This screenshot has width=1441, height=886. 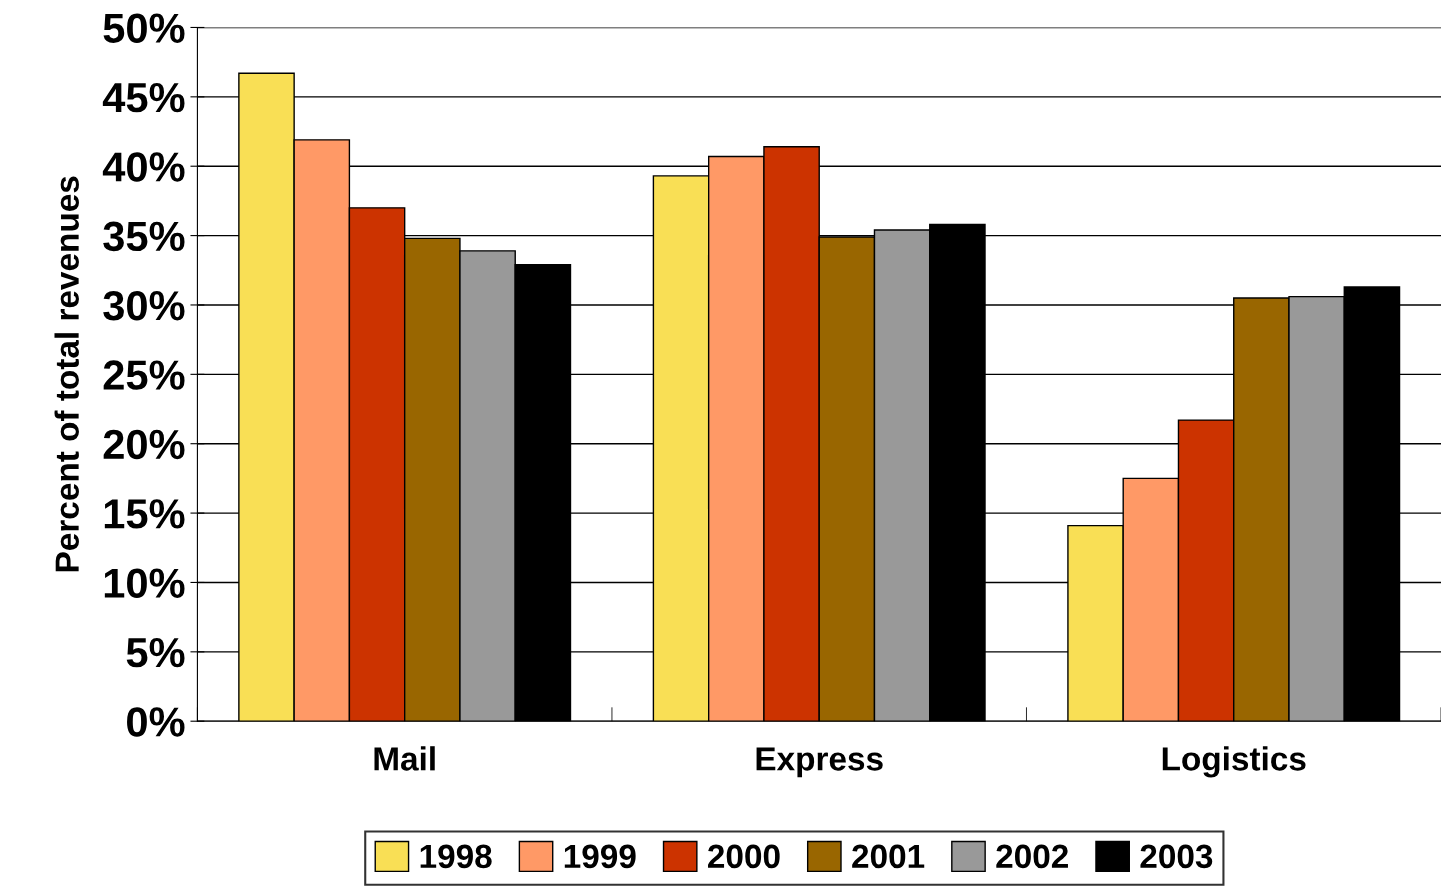 I want to click on legend-label: 2001, so click(x=888, y=856).